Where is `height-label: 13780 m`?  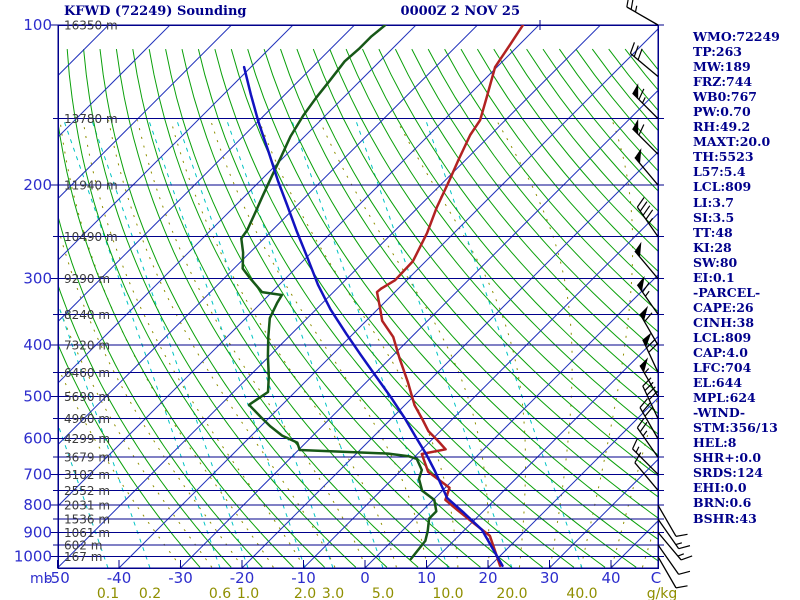 height-label: 13780 m is located at coordinates (91, 119).